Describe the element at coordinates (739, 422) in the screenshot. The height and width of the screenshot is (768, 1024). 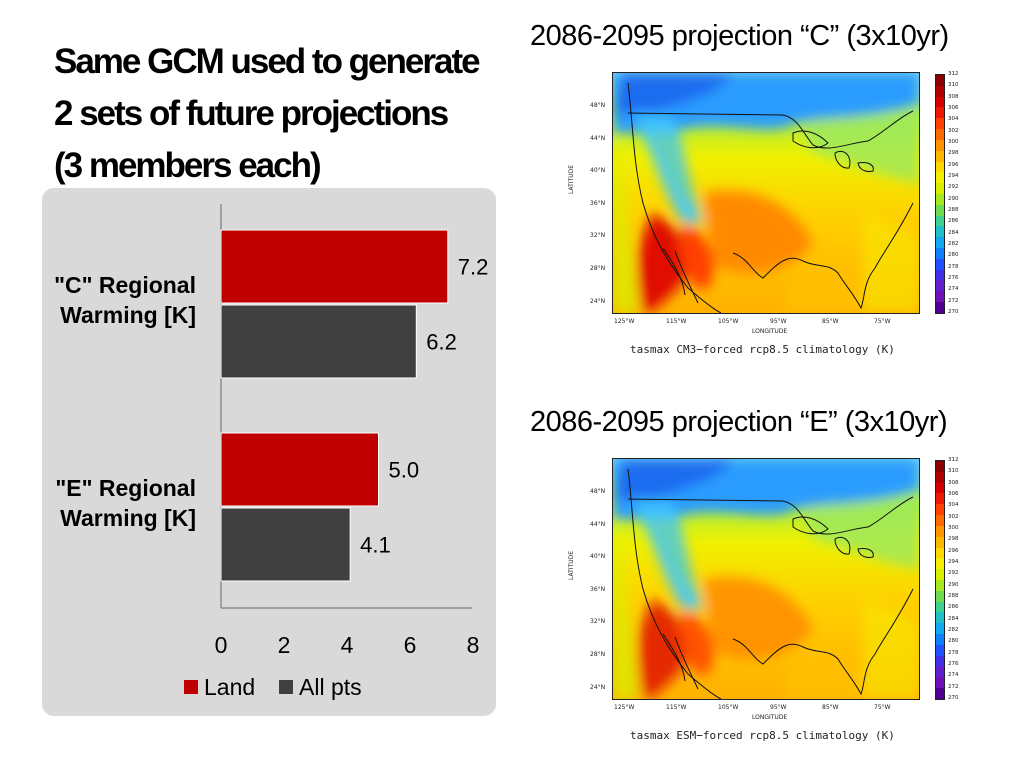
I see `map-title-e: 2086-2095 projection “E” (3x10yr)` at that location.